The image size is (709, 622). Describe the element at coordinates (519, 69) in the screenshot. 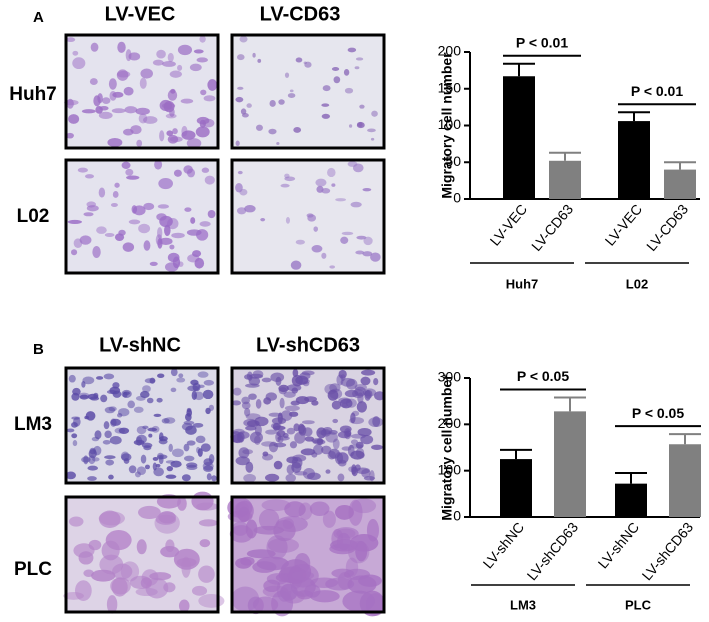

I see `error-bar` at that location.